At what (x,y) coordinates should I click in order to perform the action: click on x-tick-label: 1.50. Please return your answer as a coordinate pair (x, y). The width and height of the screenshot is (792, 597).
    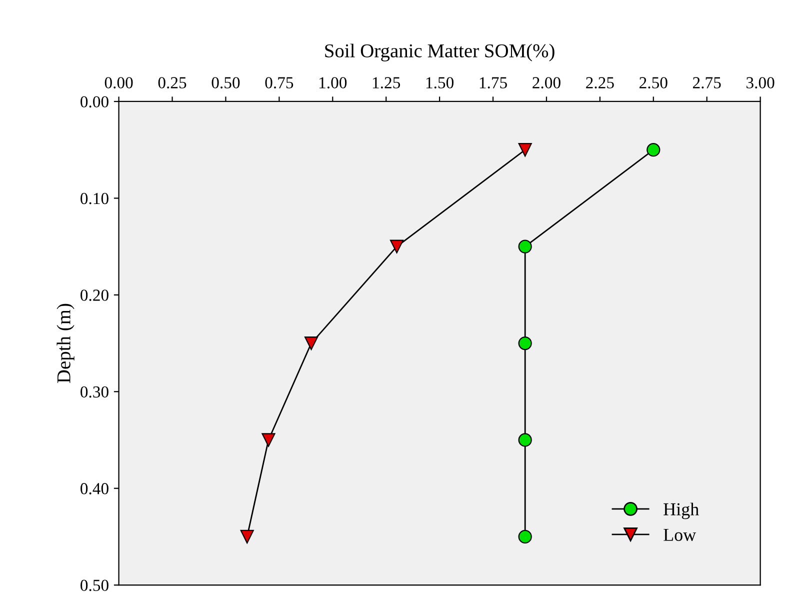
    Looking at the image, I should click on (440, 82).